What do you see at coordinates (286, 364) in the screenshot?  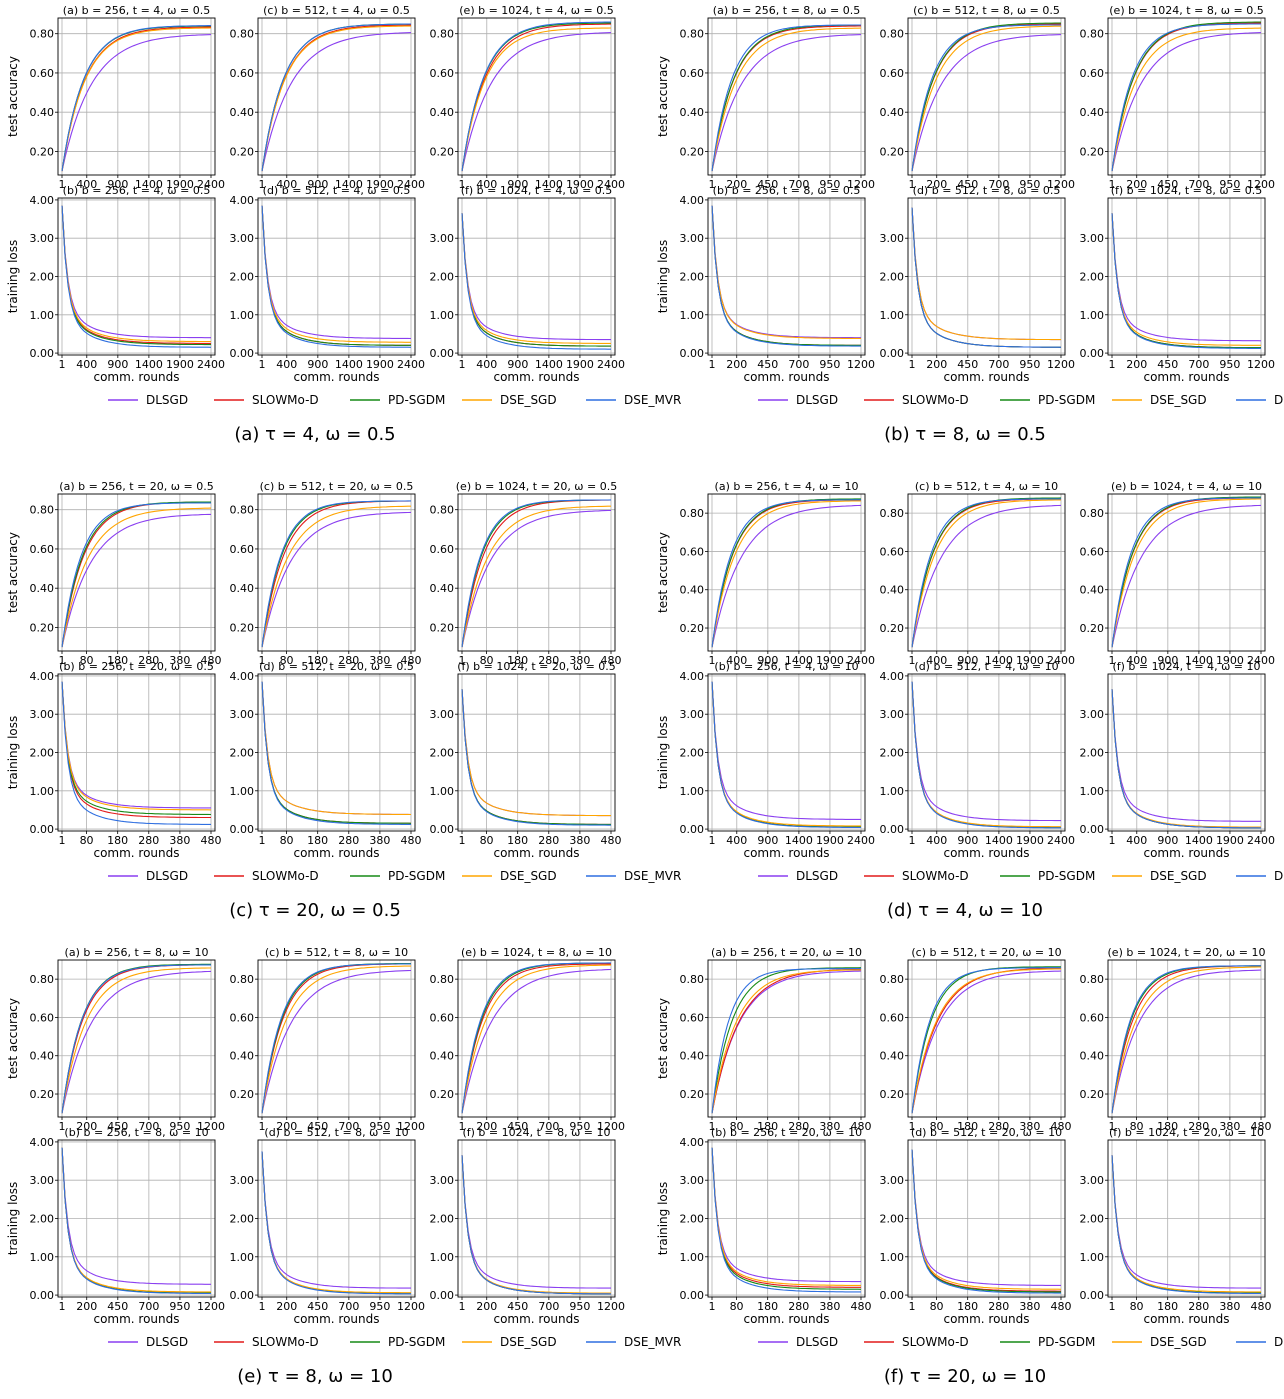 I see `x-tick-label: 400` at bounding box center [286, 364].